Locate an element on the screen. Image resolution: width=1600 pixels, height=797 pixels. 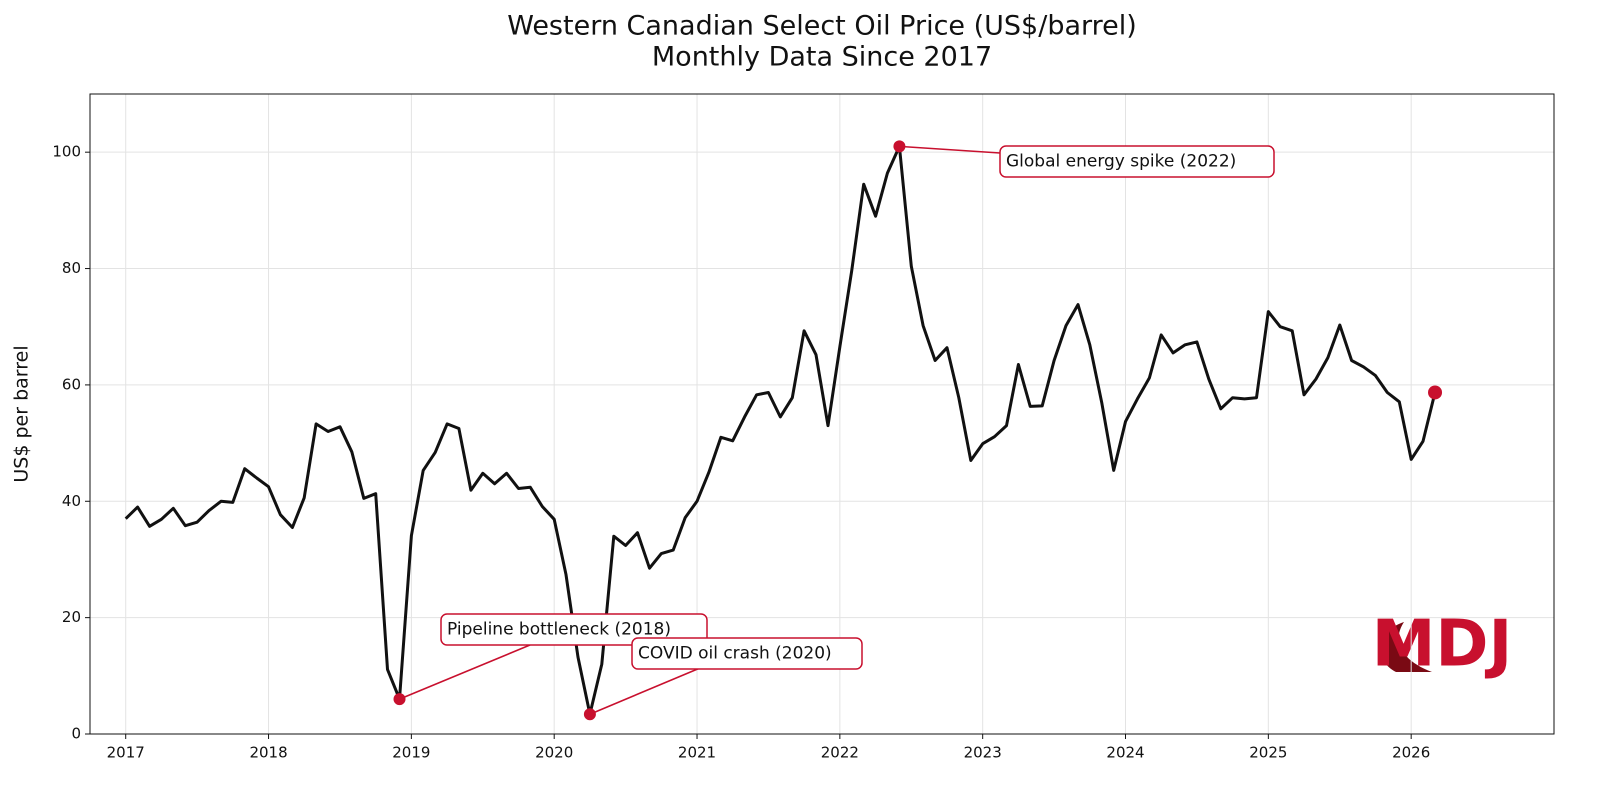
x-tick-label: 2025 is located at coordinates (1268, 753).